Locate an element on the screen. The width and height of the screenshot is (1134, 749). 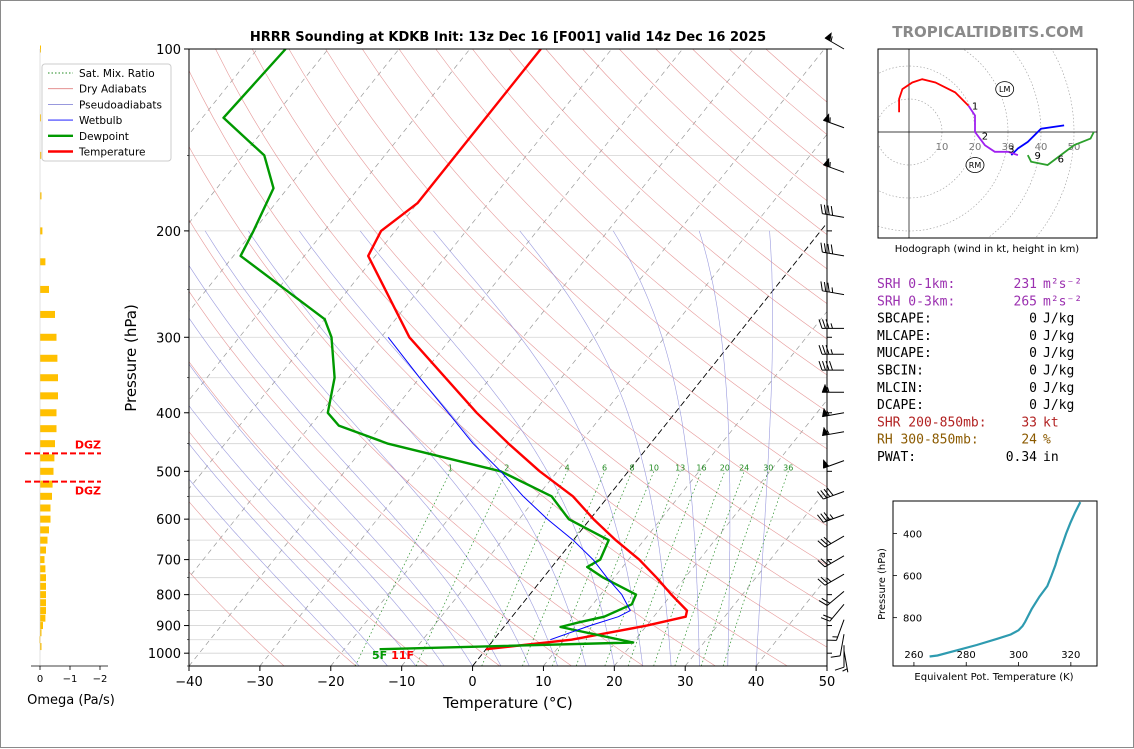
mixing-ratio-label: 36 is located at coordinates (788, 467).